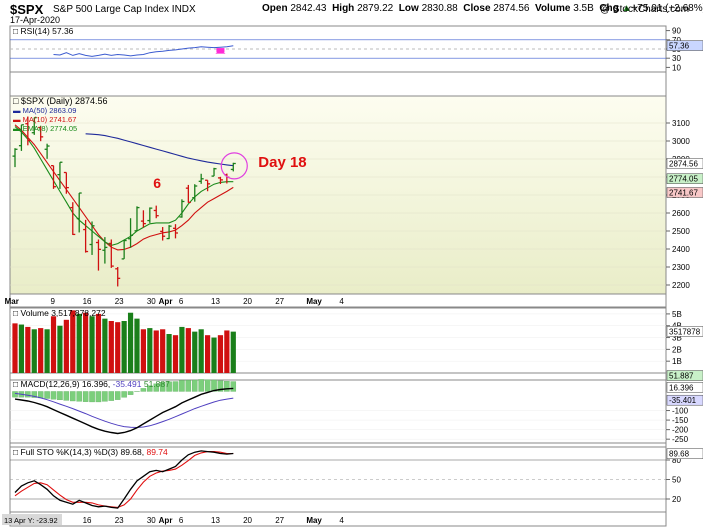 Image resolution: width=703 pixels, height=532 pixels. Describe the element at coordinates (124, 9) in the screenshot. I see `security-name: S&P 500 Large Cap Index INDX` at that location.